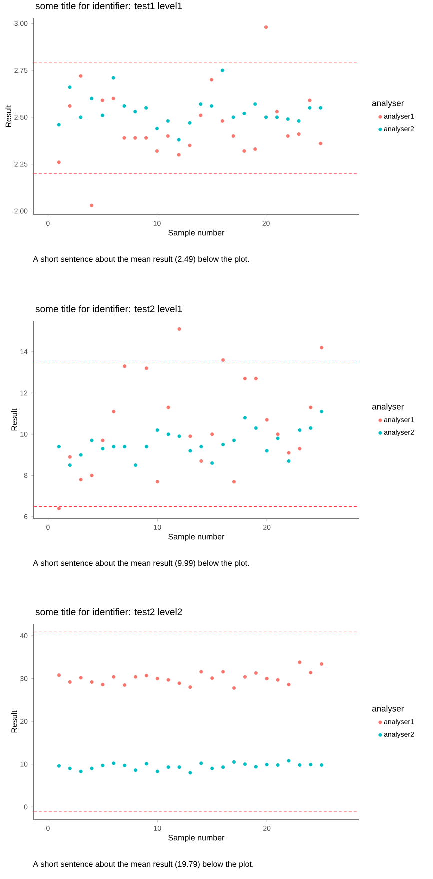  What do you see at coordinates (141, 564) in the screenshot?
I see `text: A short sentence about the mean result (9.99) below the plot.` at bounding box center [141, 564].